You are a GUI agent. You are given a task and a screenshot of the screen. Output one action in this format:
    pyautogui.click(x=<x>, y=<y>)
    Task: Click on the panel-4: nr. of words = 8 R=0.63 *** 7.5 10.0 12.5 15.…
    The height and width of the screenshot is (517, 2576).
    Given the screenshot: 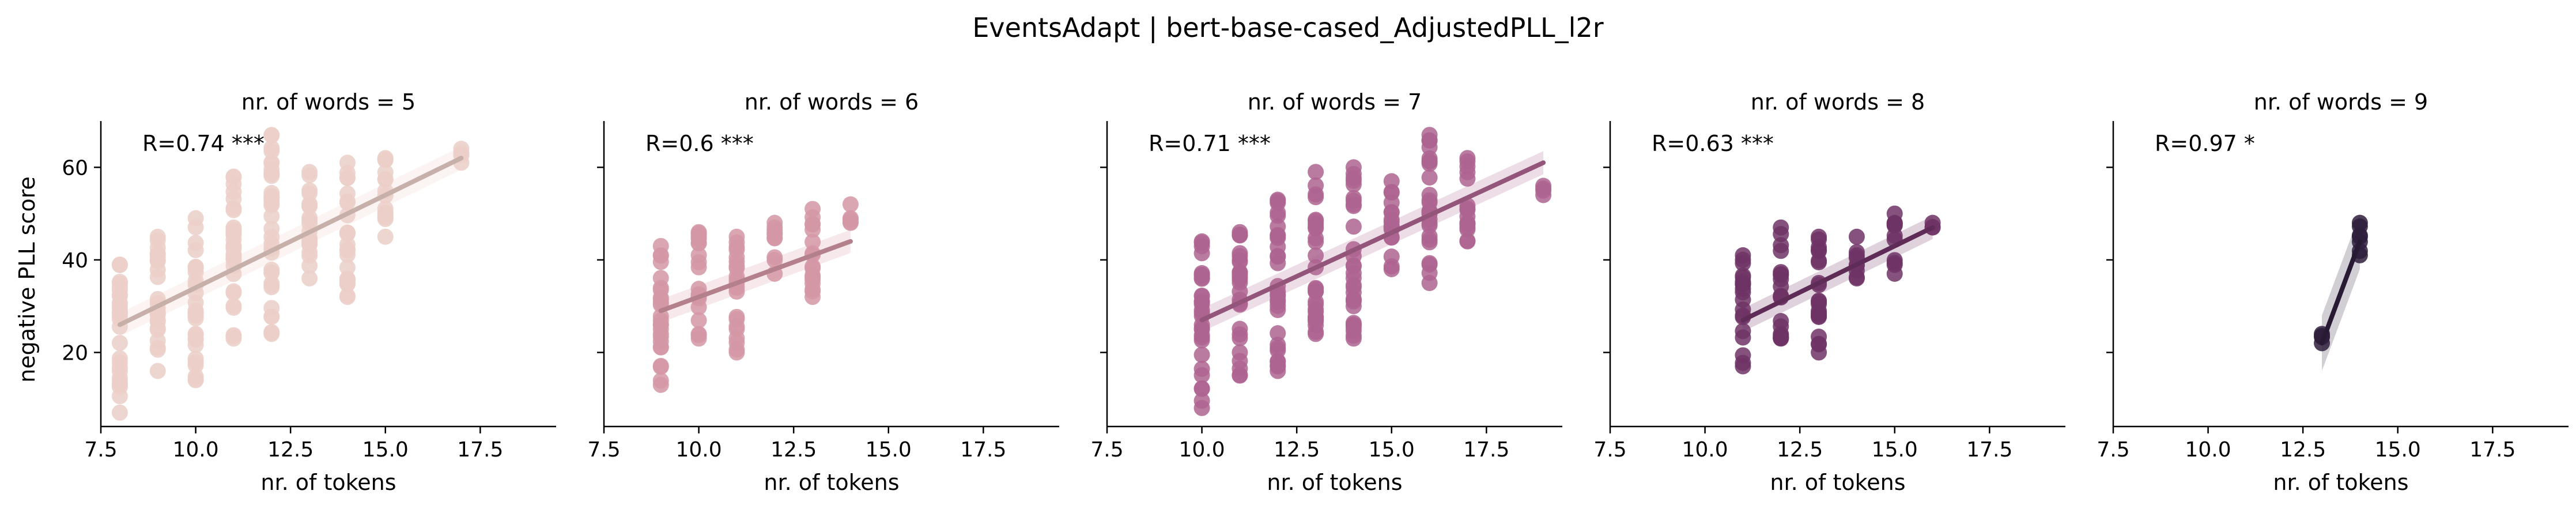 What is the action you would take?
    pyautogui.click(x=1829, y=292)
    